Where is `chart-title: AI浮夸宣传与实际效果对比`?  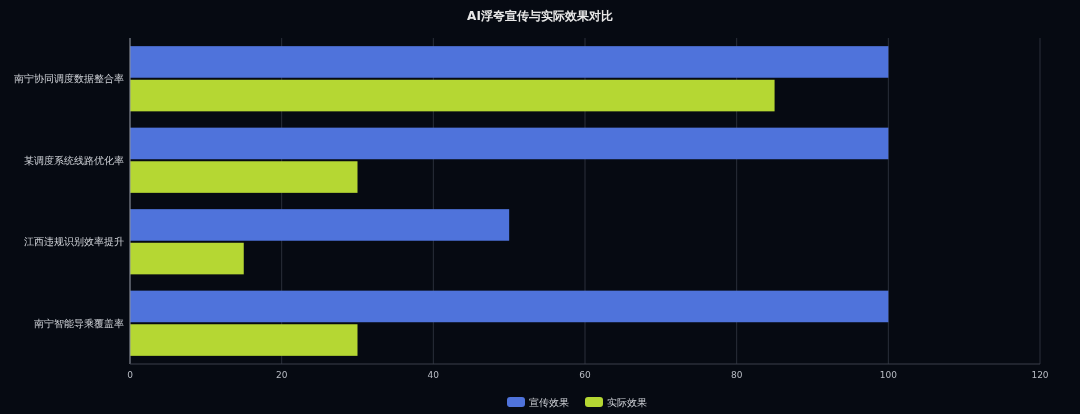 chart-title: AI浮夸宣传与实际效果对比 is located at coordinates (540, 16).